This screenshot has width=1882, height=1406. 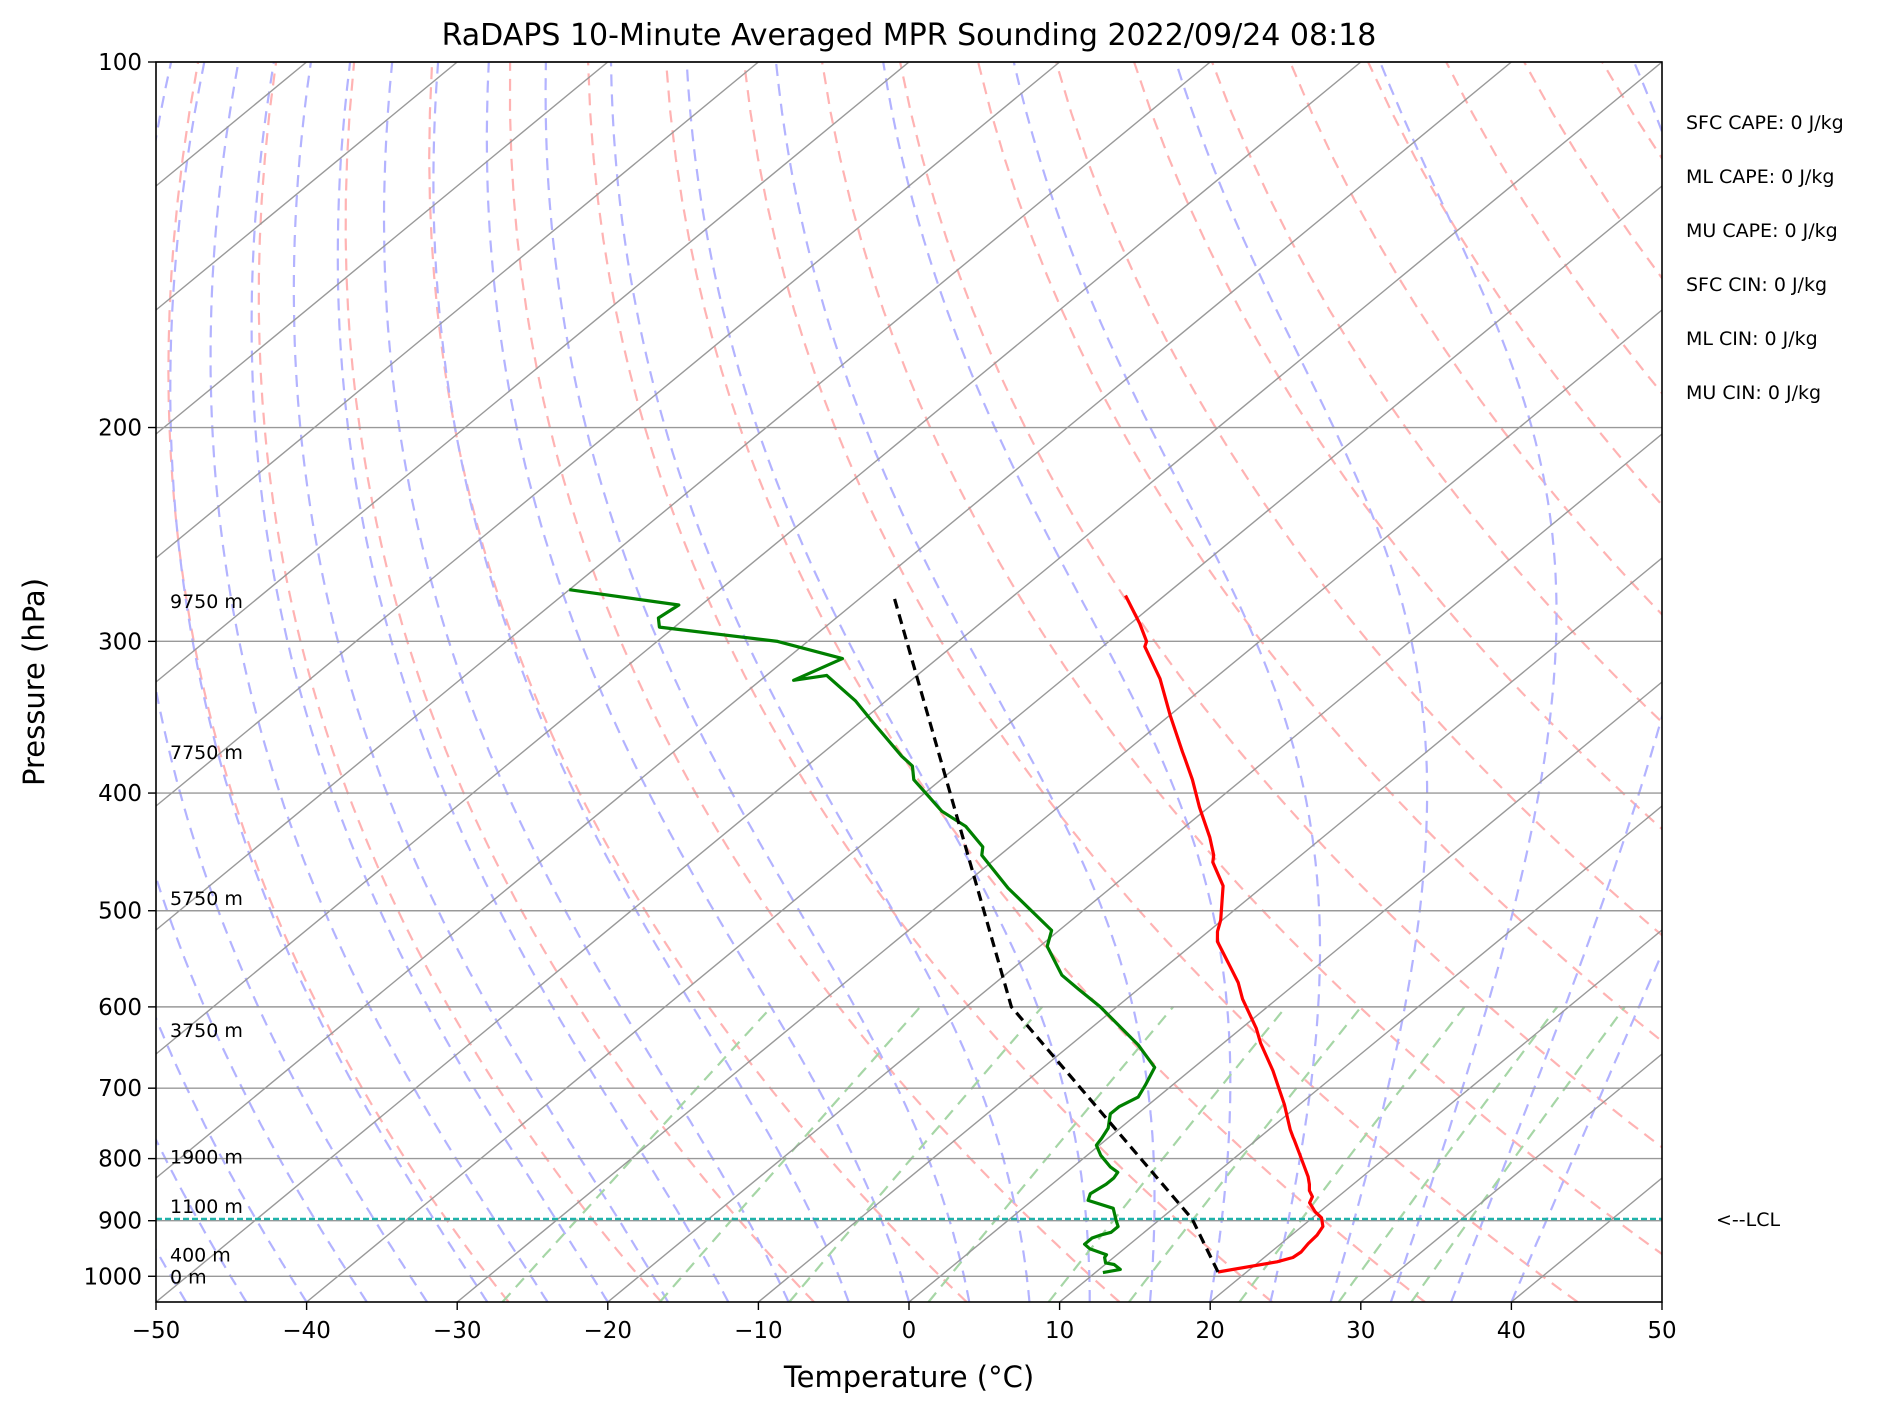 What do you see at coordinates (1661, 1331) in the screenshot?
I see `x-tick-label: 50` at bounding box center [1661, 1331].